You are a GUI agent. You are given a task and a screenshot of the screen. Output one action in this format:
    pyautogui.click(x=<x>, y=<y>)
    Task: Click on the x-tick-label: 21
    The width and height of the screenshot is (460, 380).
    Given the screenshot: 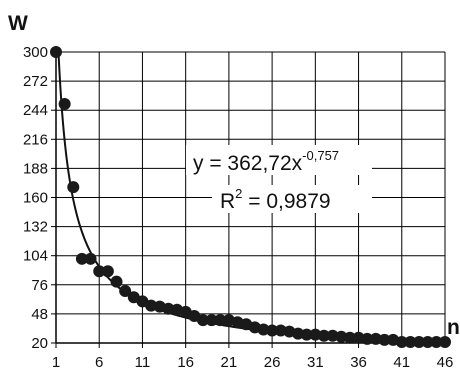 What is the action you would take?
    pyautogui.click(x=229, y=362)
    